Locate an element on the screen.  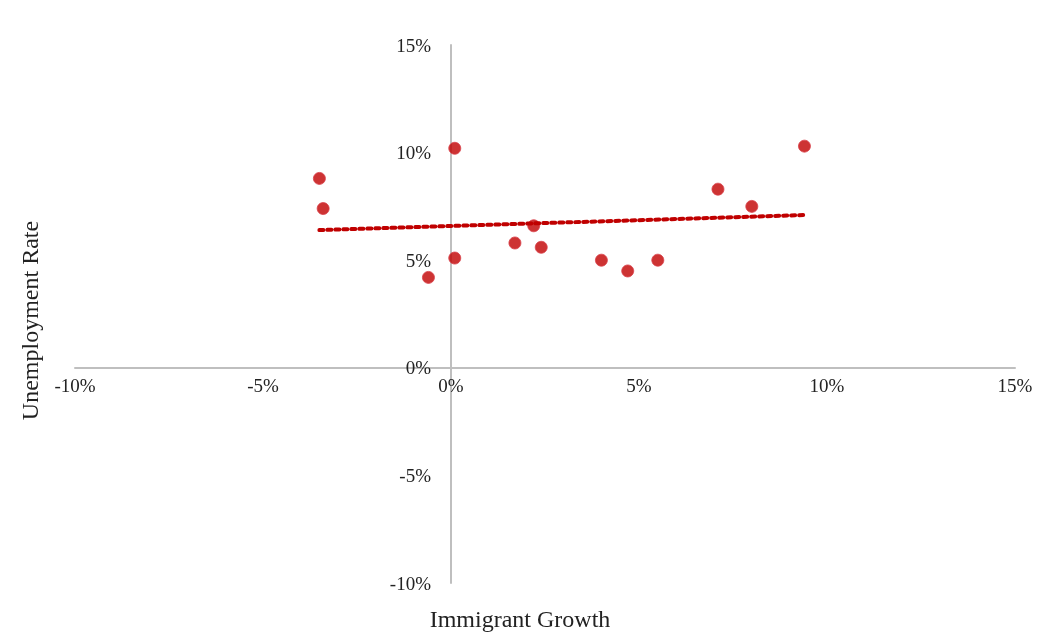
y-tick-label: -5% is located at coordinates (415, 475).